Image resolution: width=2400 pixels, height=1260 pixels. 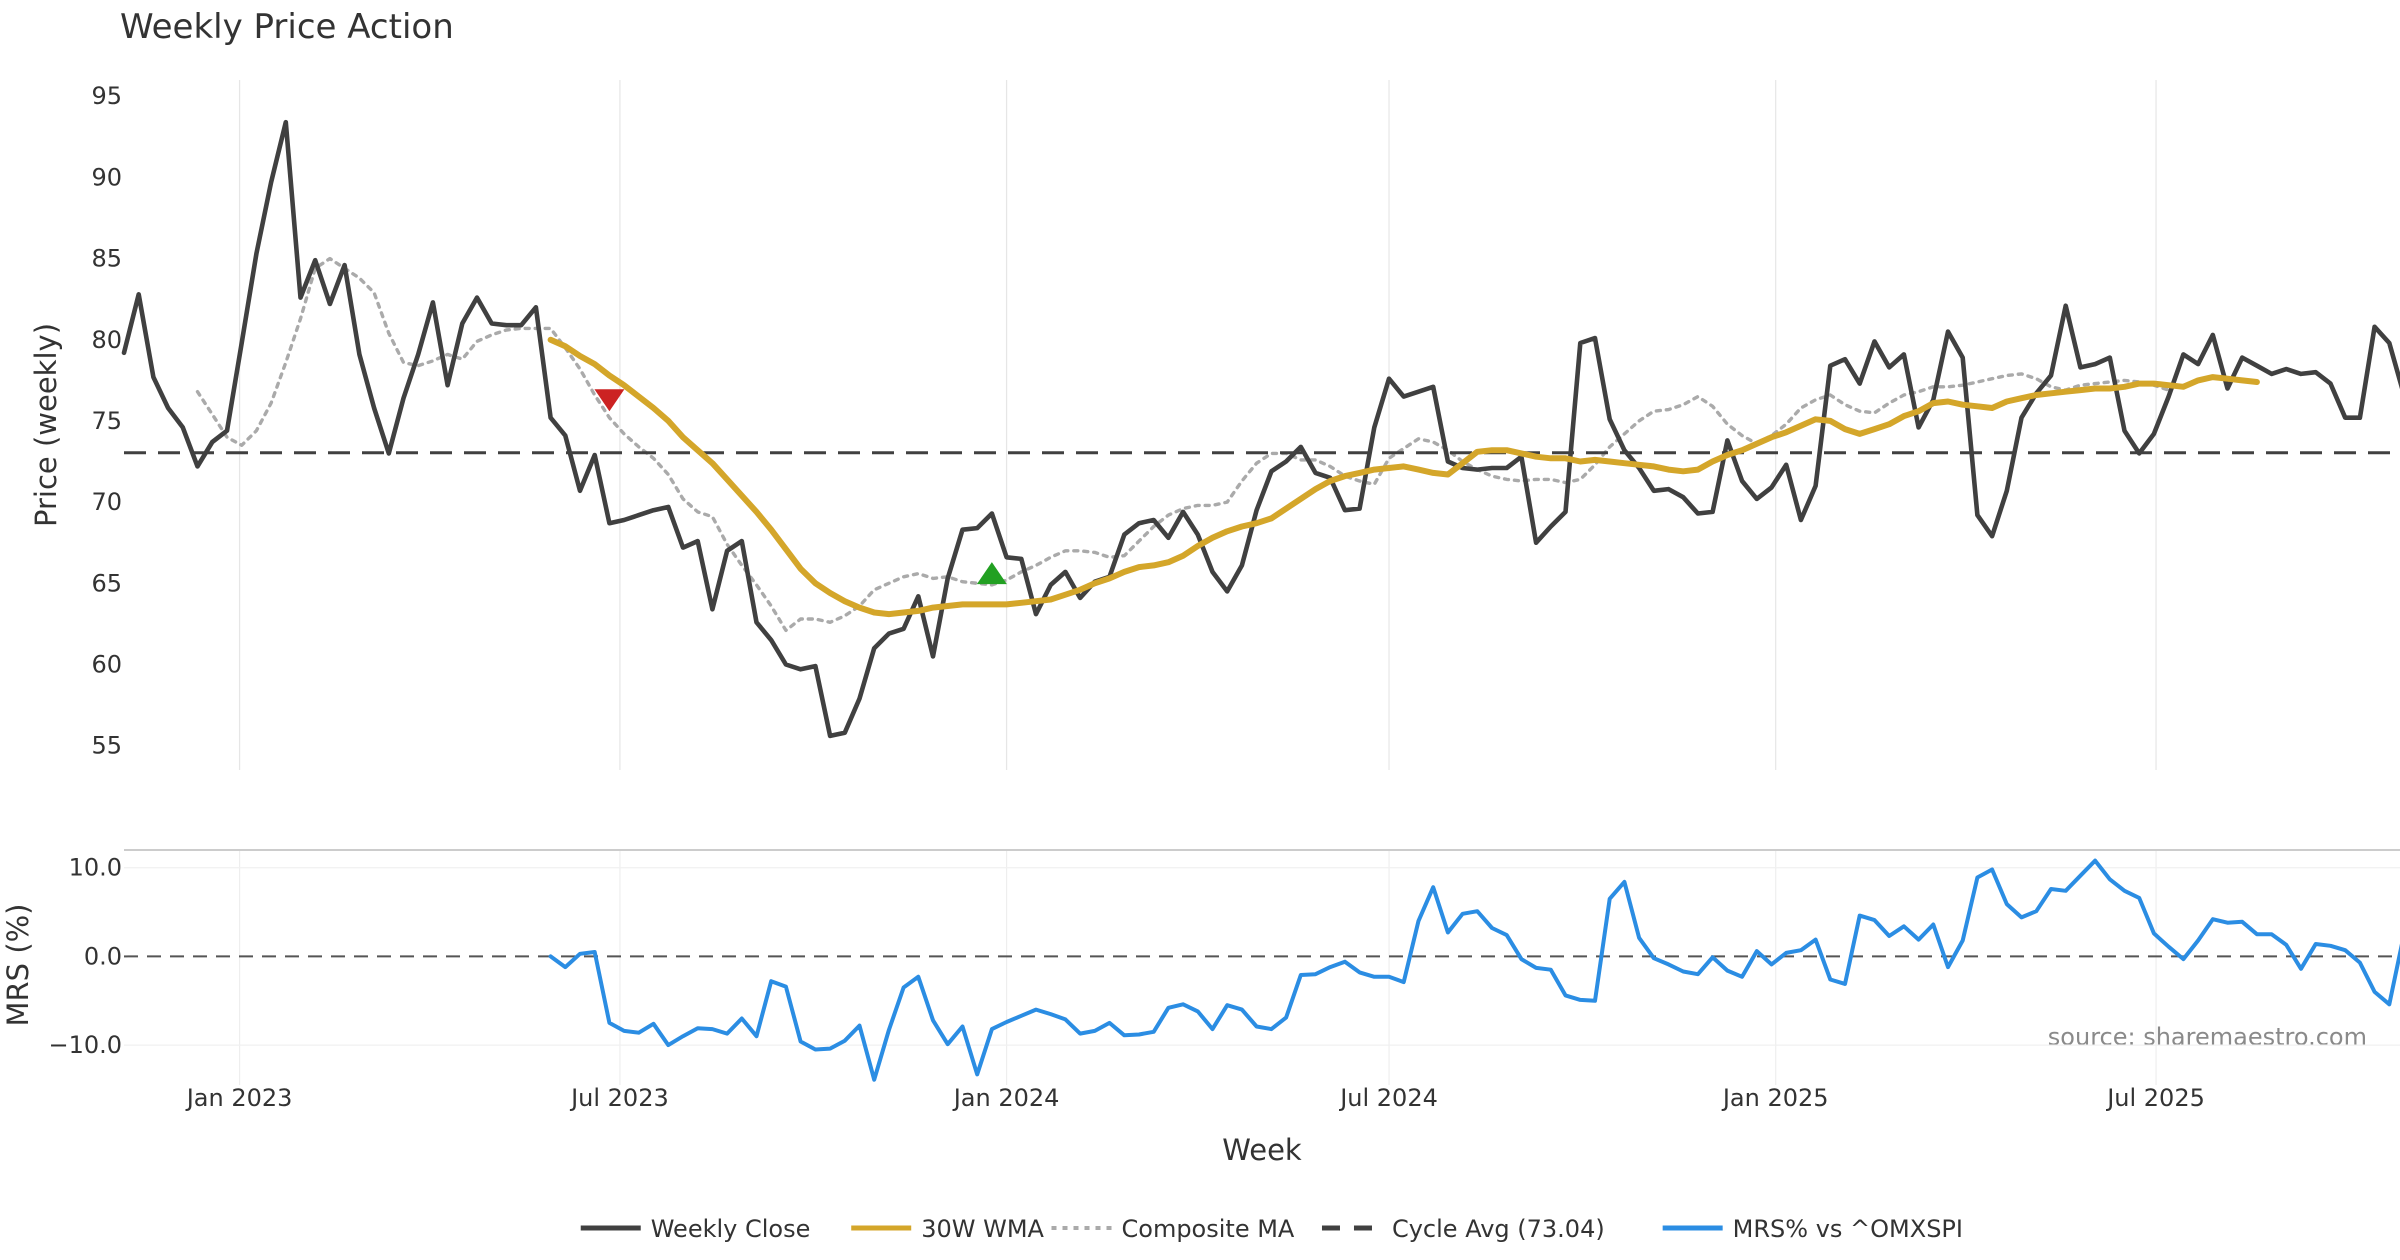 I want to click on legend-label: Cycle Avg (73.04), so click(x=1498, y=1229).